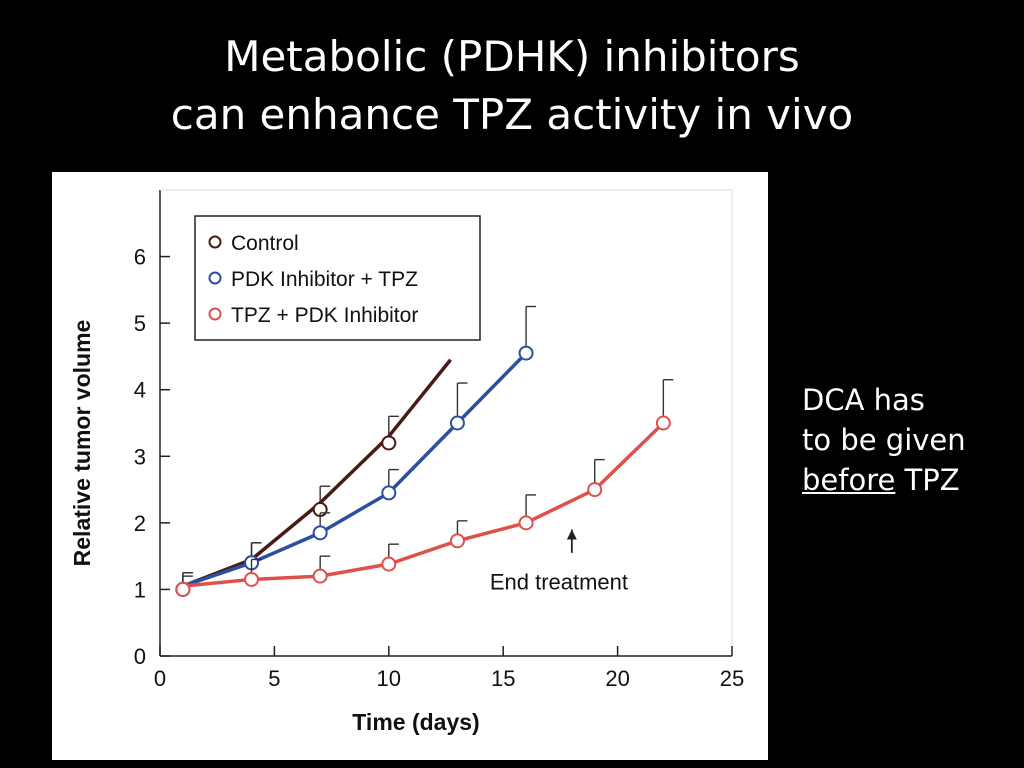  Describe the element at coordinates (140, 589) in the screenshot. I see `y-tick-label: 1` at that location.